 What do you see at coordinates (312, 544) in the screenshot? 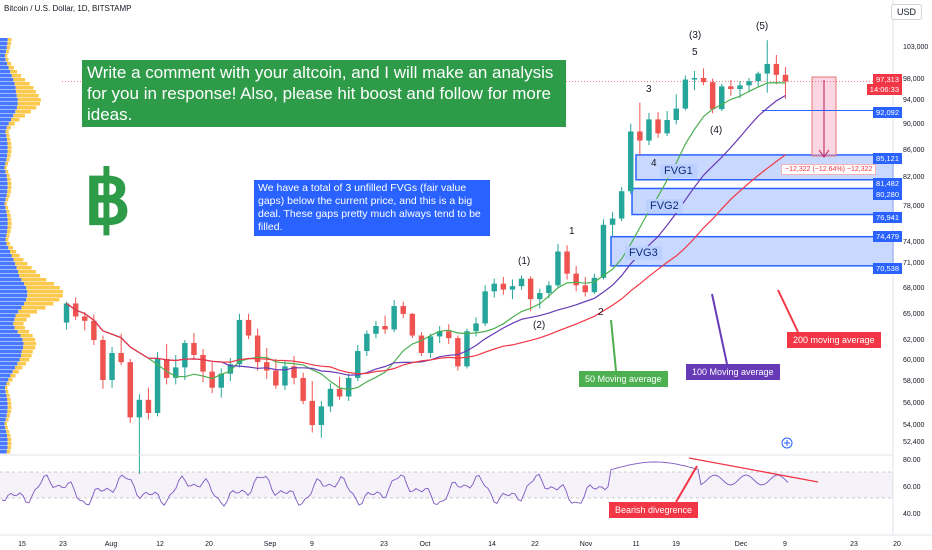
I see `x-tick-label: 9` at bounding box center [312, 544].